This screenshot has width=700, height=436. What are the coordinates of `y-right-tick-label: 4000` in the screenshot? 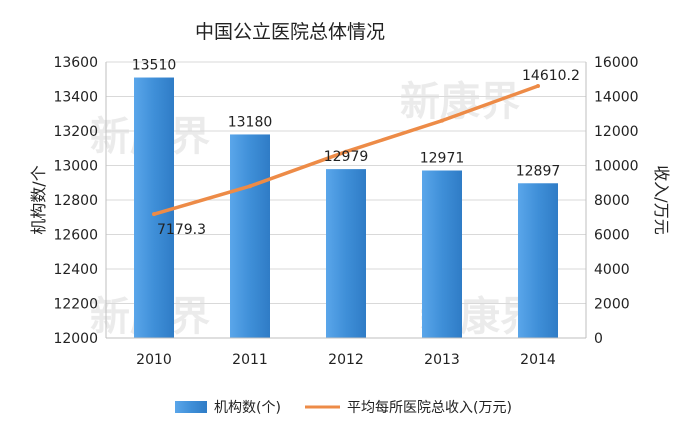 It's located at (612, 270).